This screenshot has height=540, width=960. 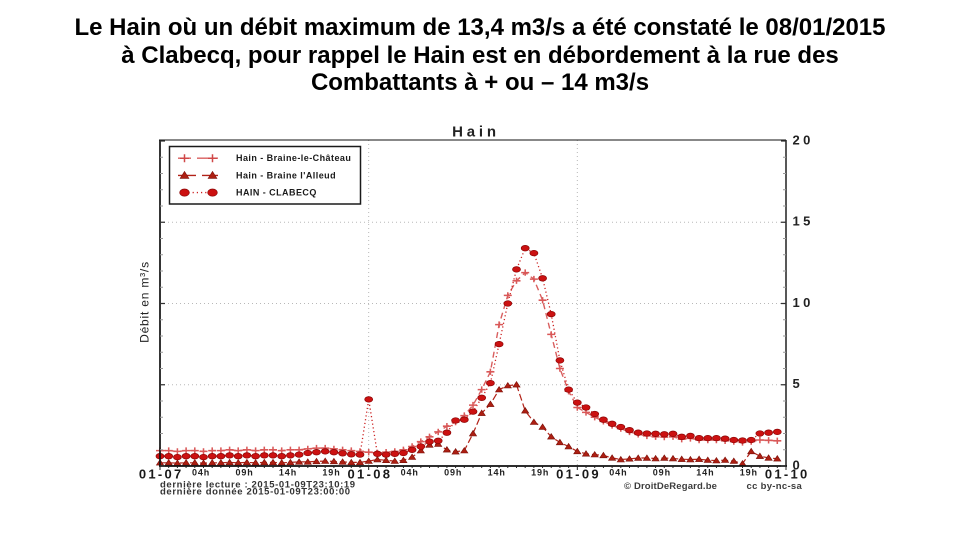 I want to click on svg-text:dernière donnée 2015-01-09T23: dernière donnée 2015-01-09T23:00:00, so click(x=255, y=492).